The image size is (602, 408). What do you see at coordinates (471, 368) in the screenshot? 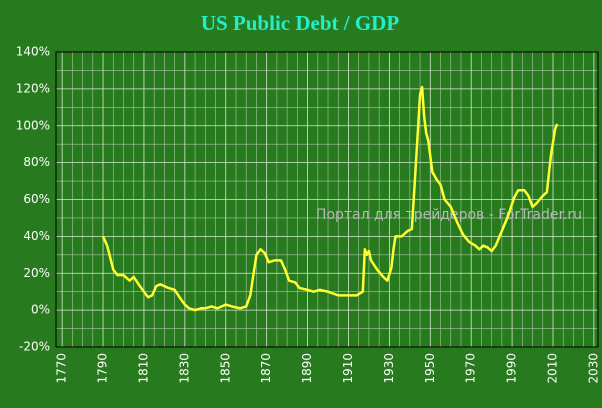
I see `x-tick-label: 1970` at bounding box center [471, 368].